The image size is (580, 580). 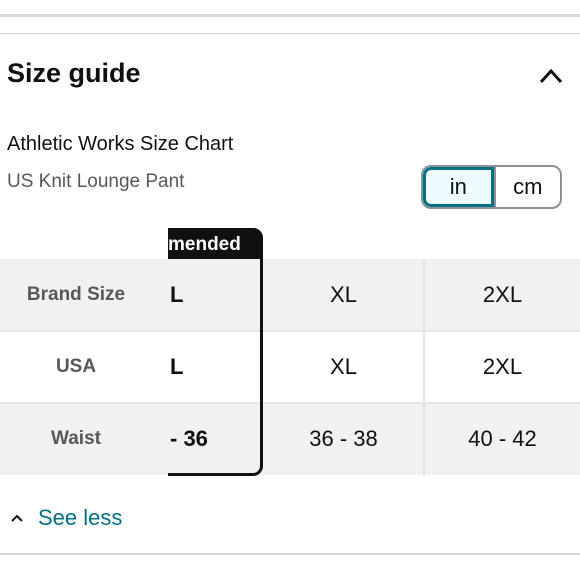 What do you see at coordinates (502, 438) in the screenshot?
I see `size-cell: 40 - 42` at bounding box center [502, 438].